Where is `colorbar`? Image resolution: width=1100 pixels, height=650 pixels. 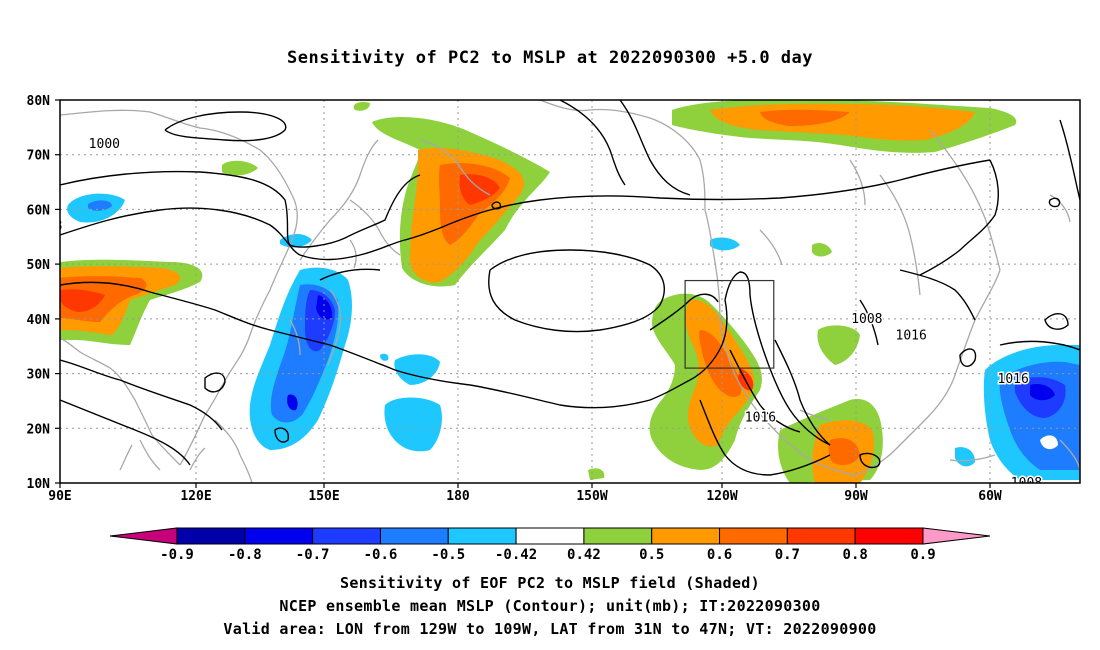 colorbar is located at coordinates (550, 536).